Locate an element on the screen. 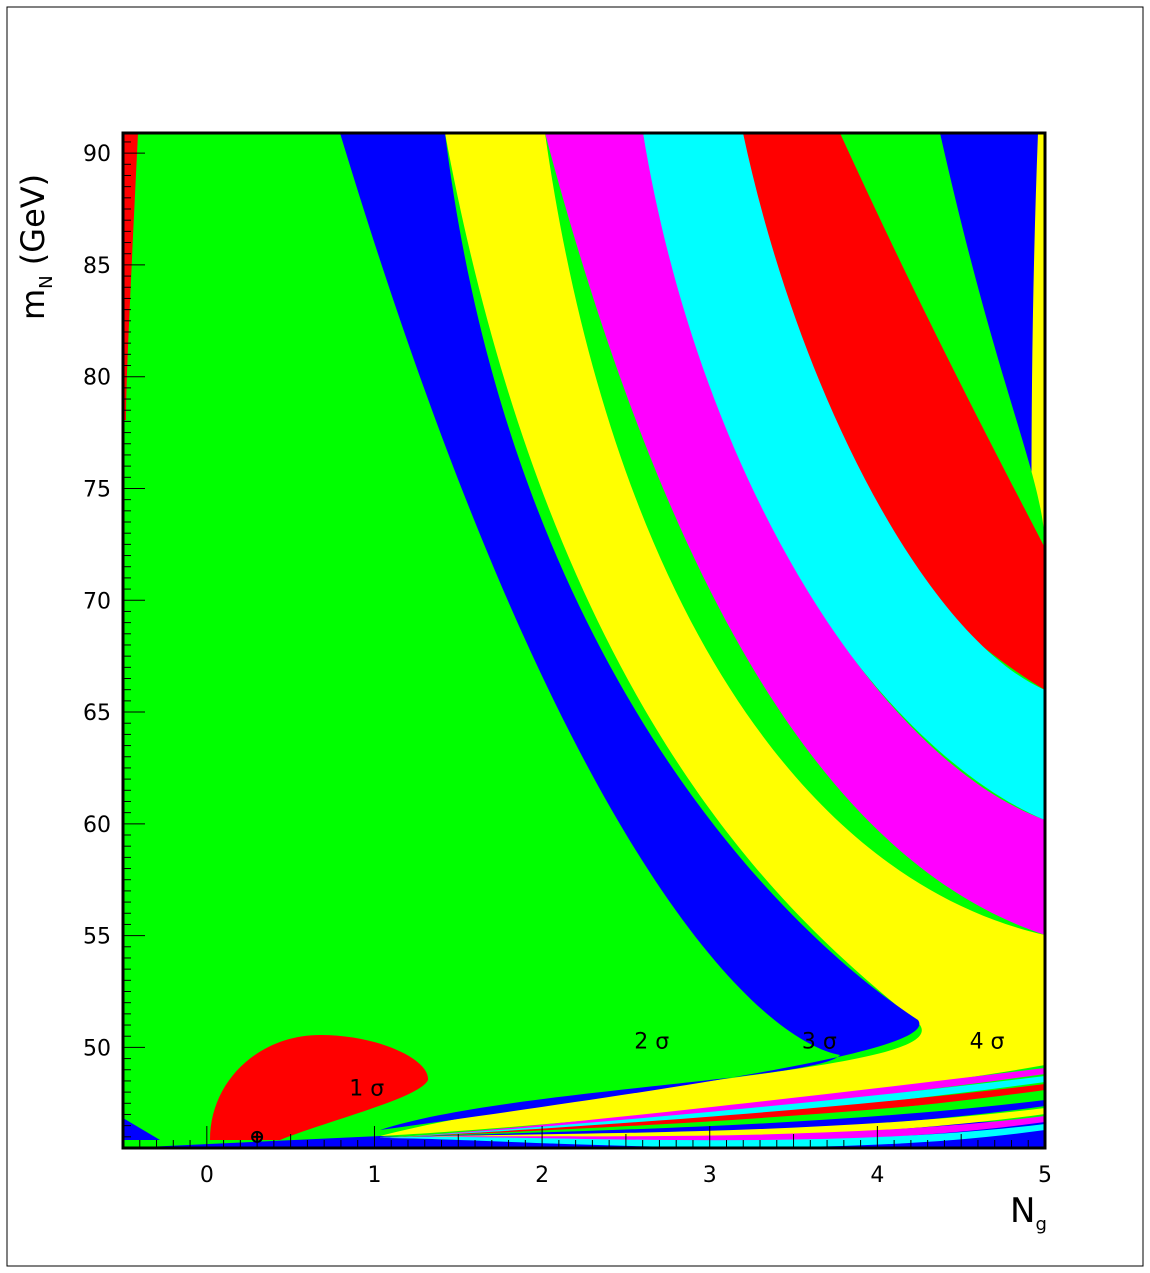 The image size is (1150, 1273). y-axis-title: mN (GeV) is located at coordinates (35, 247).